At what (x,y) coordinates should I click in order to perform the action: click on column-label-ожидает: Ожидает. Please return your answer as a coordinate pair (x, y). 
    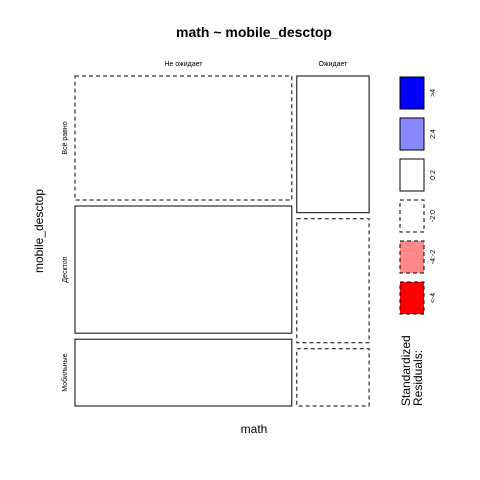
    Looking at the image, I should click on (333, 64).